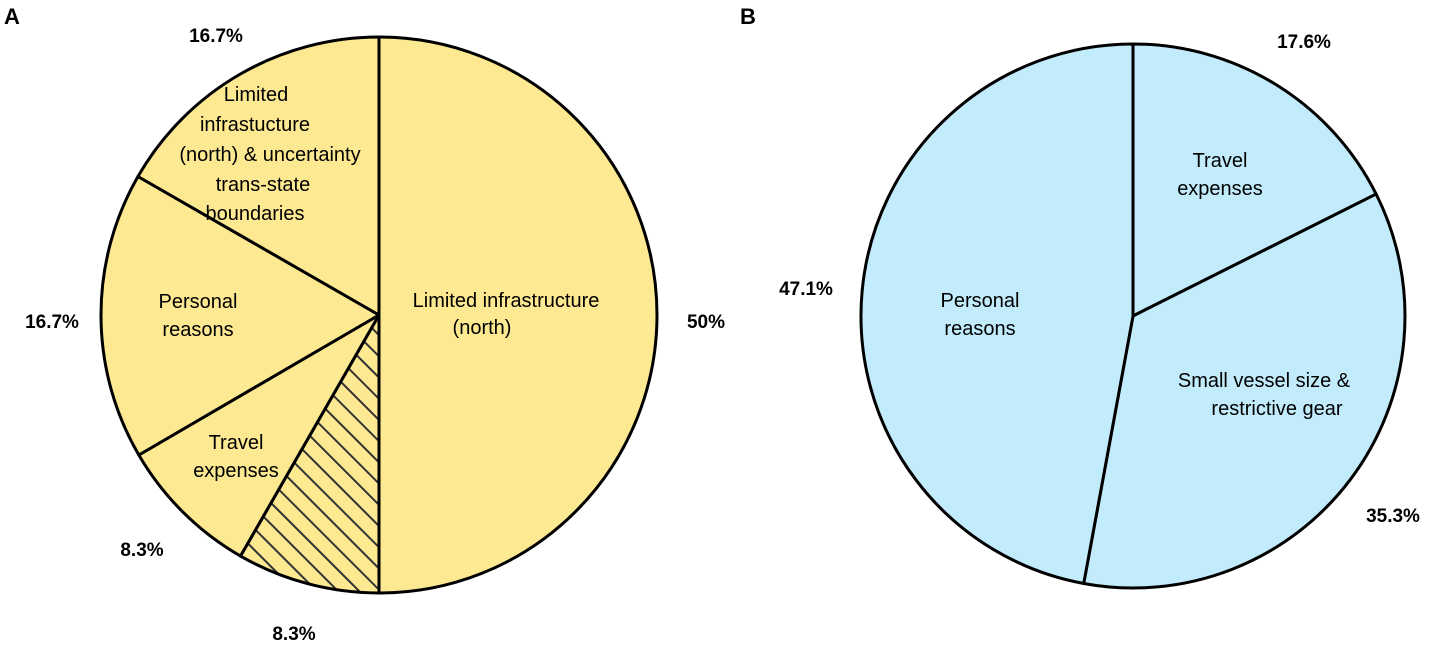  Describe the element at coordinates (198, 316) in the screenshot. I see `pie-a-slice-4-label: Personal reasons` at that location.